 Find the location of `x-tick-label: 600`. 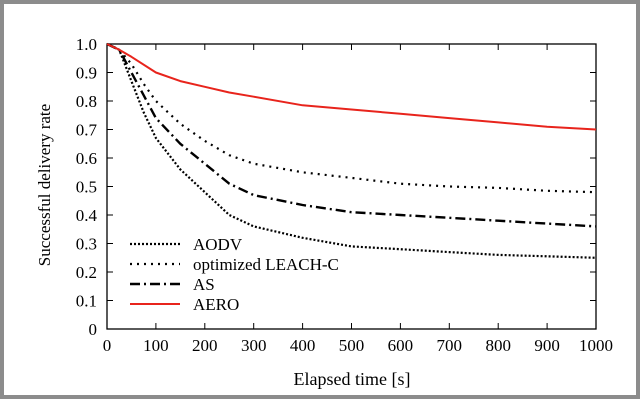

x-tick-label: 600 is located at coordinates (401, 345).